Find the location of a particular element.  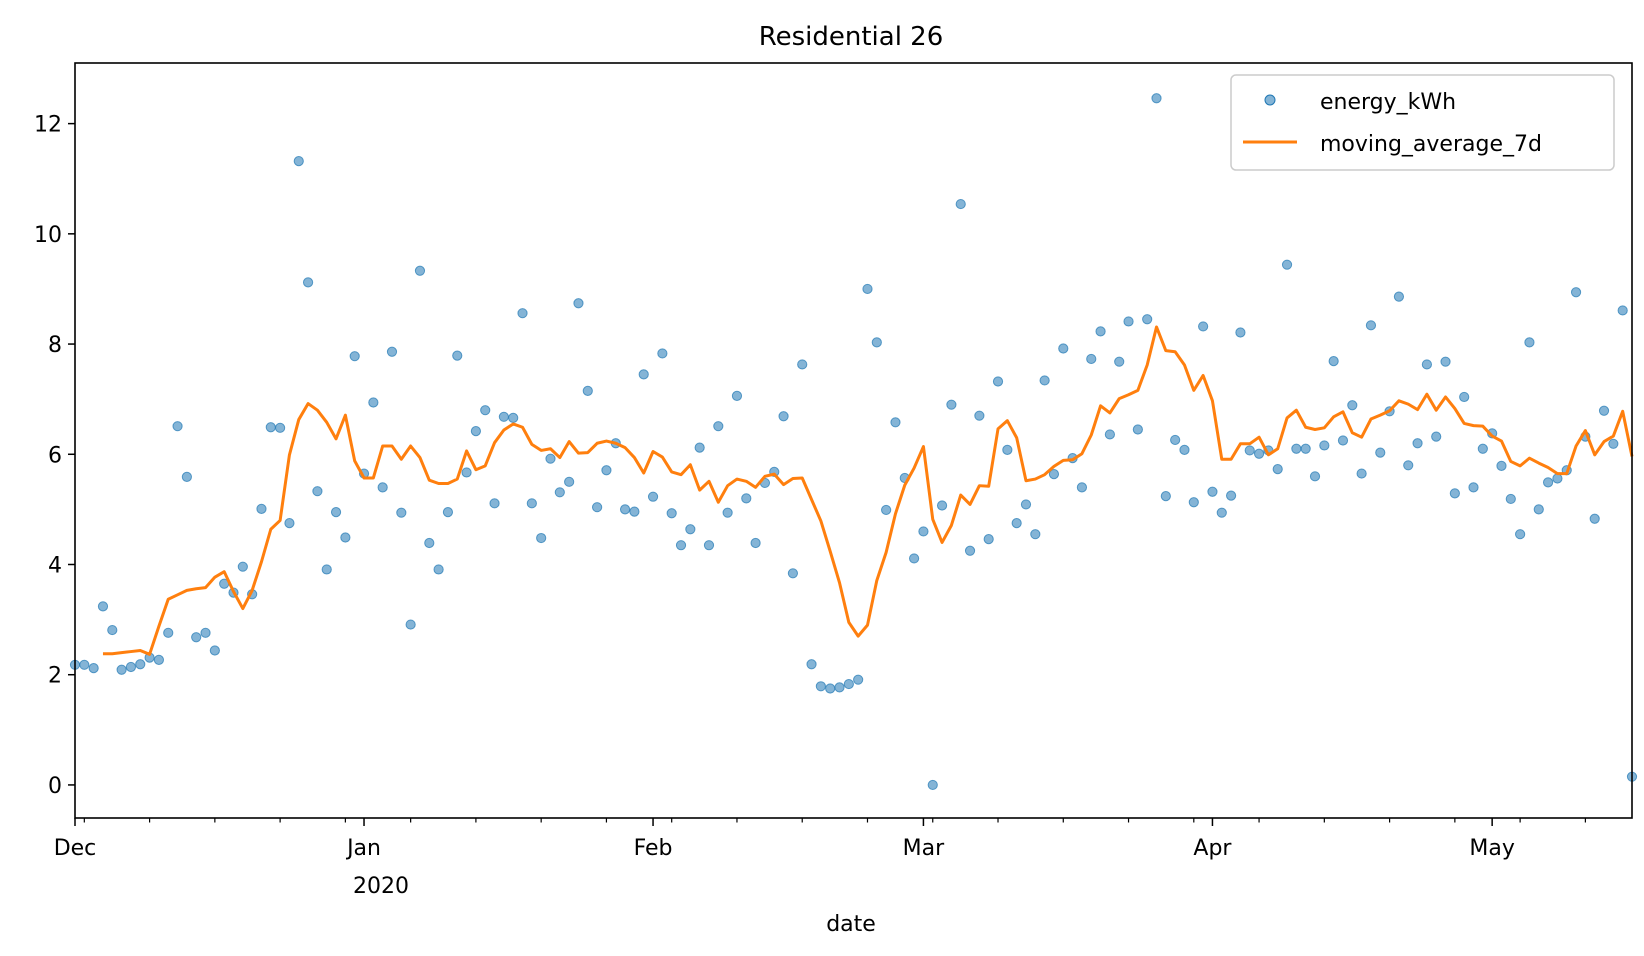

legend: energy_kWh moving_average_7d is located at coordinates (1422, 122).